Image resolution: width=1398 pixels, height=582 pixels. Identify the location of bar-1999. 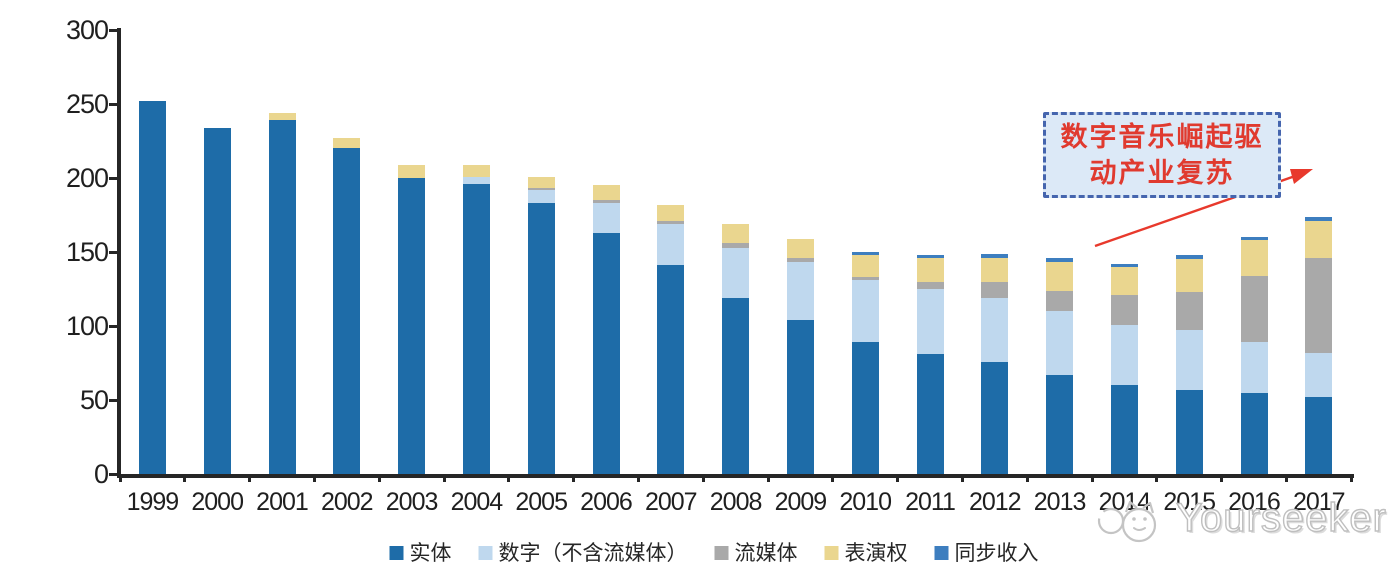
(152, 287).